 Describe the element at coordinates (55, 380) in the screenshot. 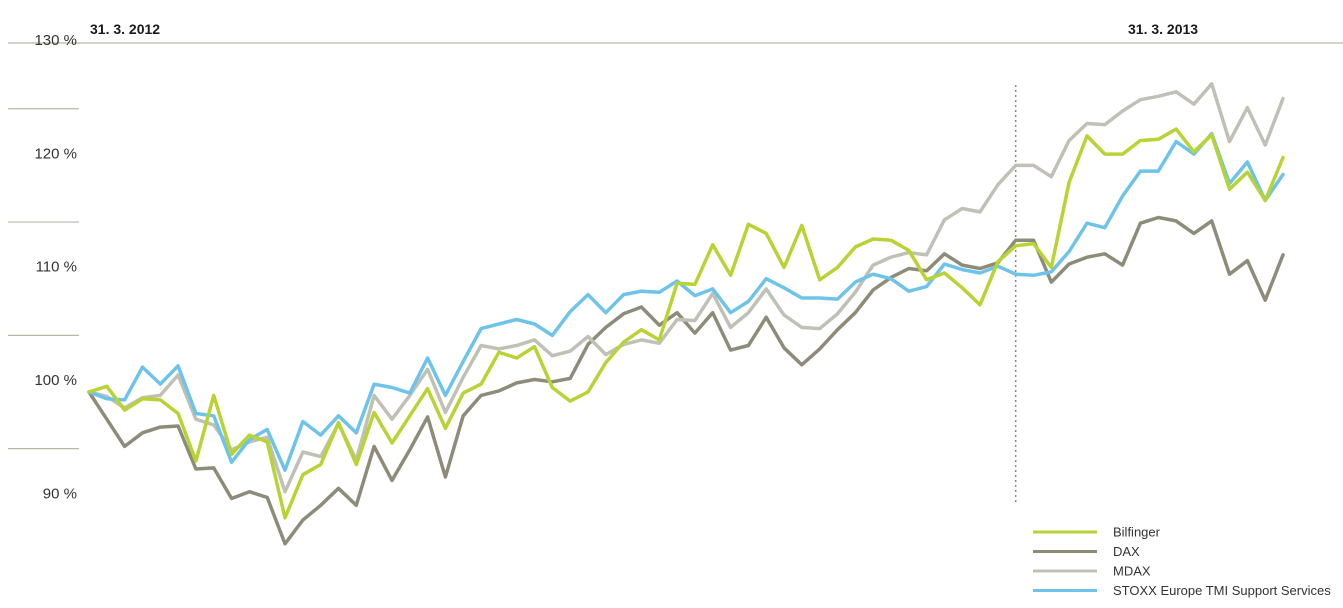

I see `y-tick-label: 100 %` at that location.